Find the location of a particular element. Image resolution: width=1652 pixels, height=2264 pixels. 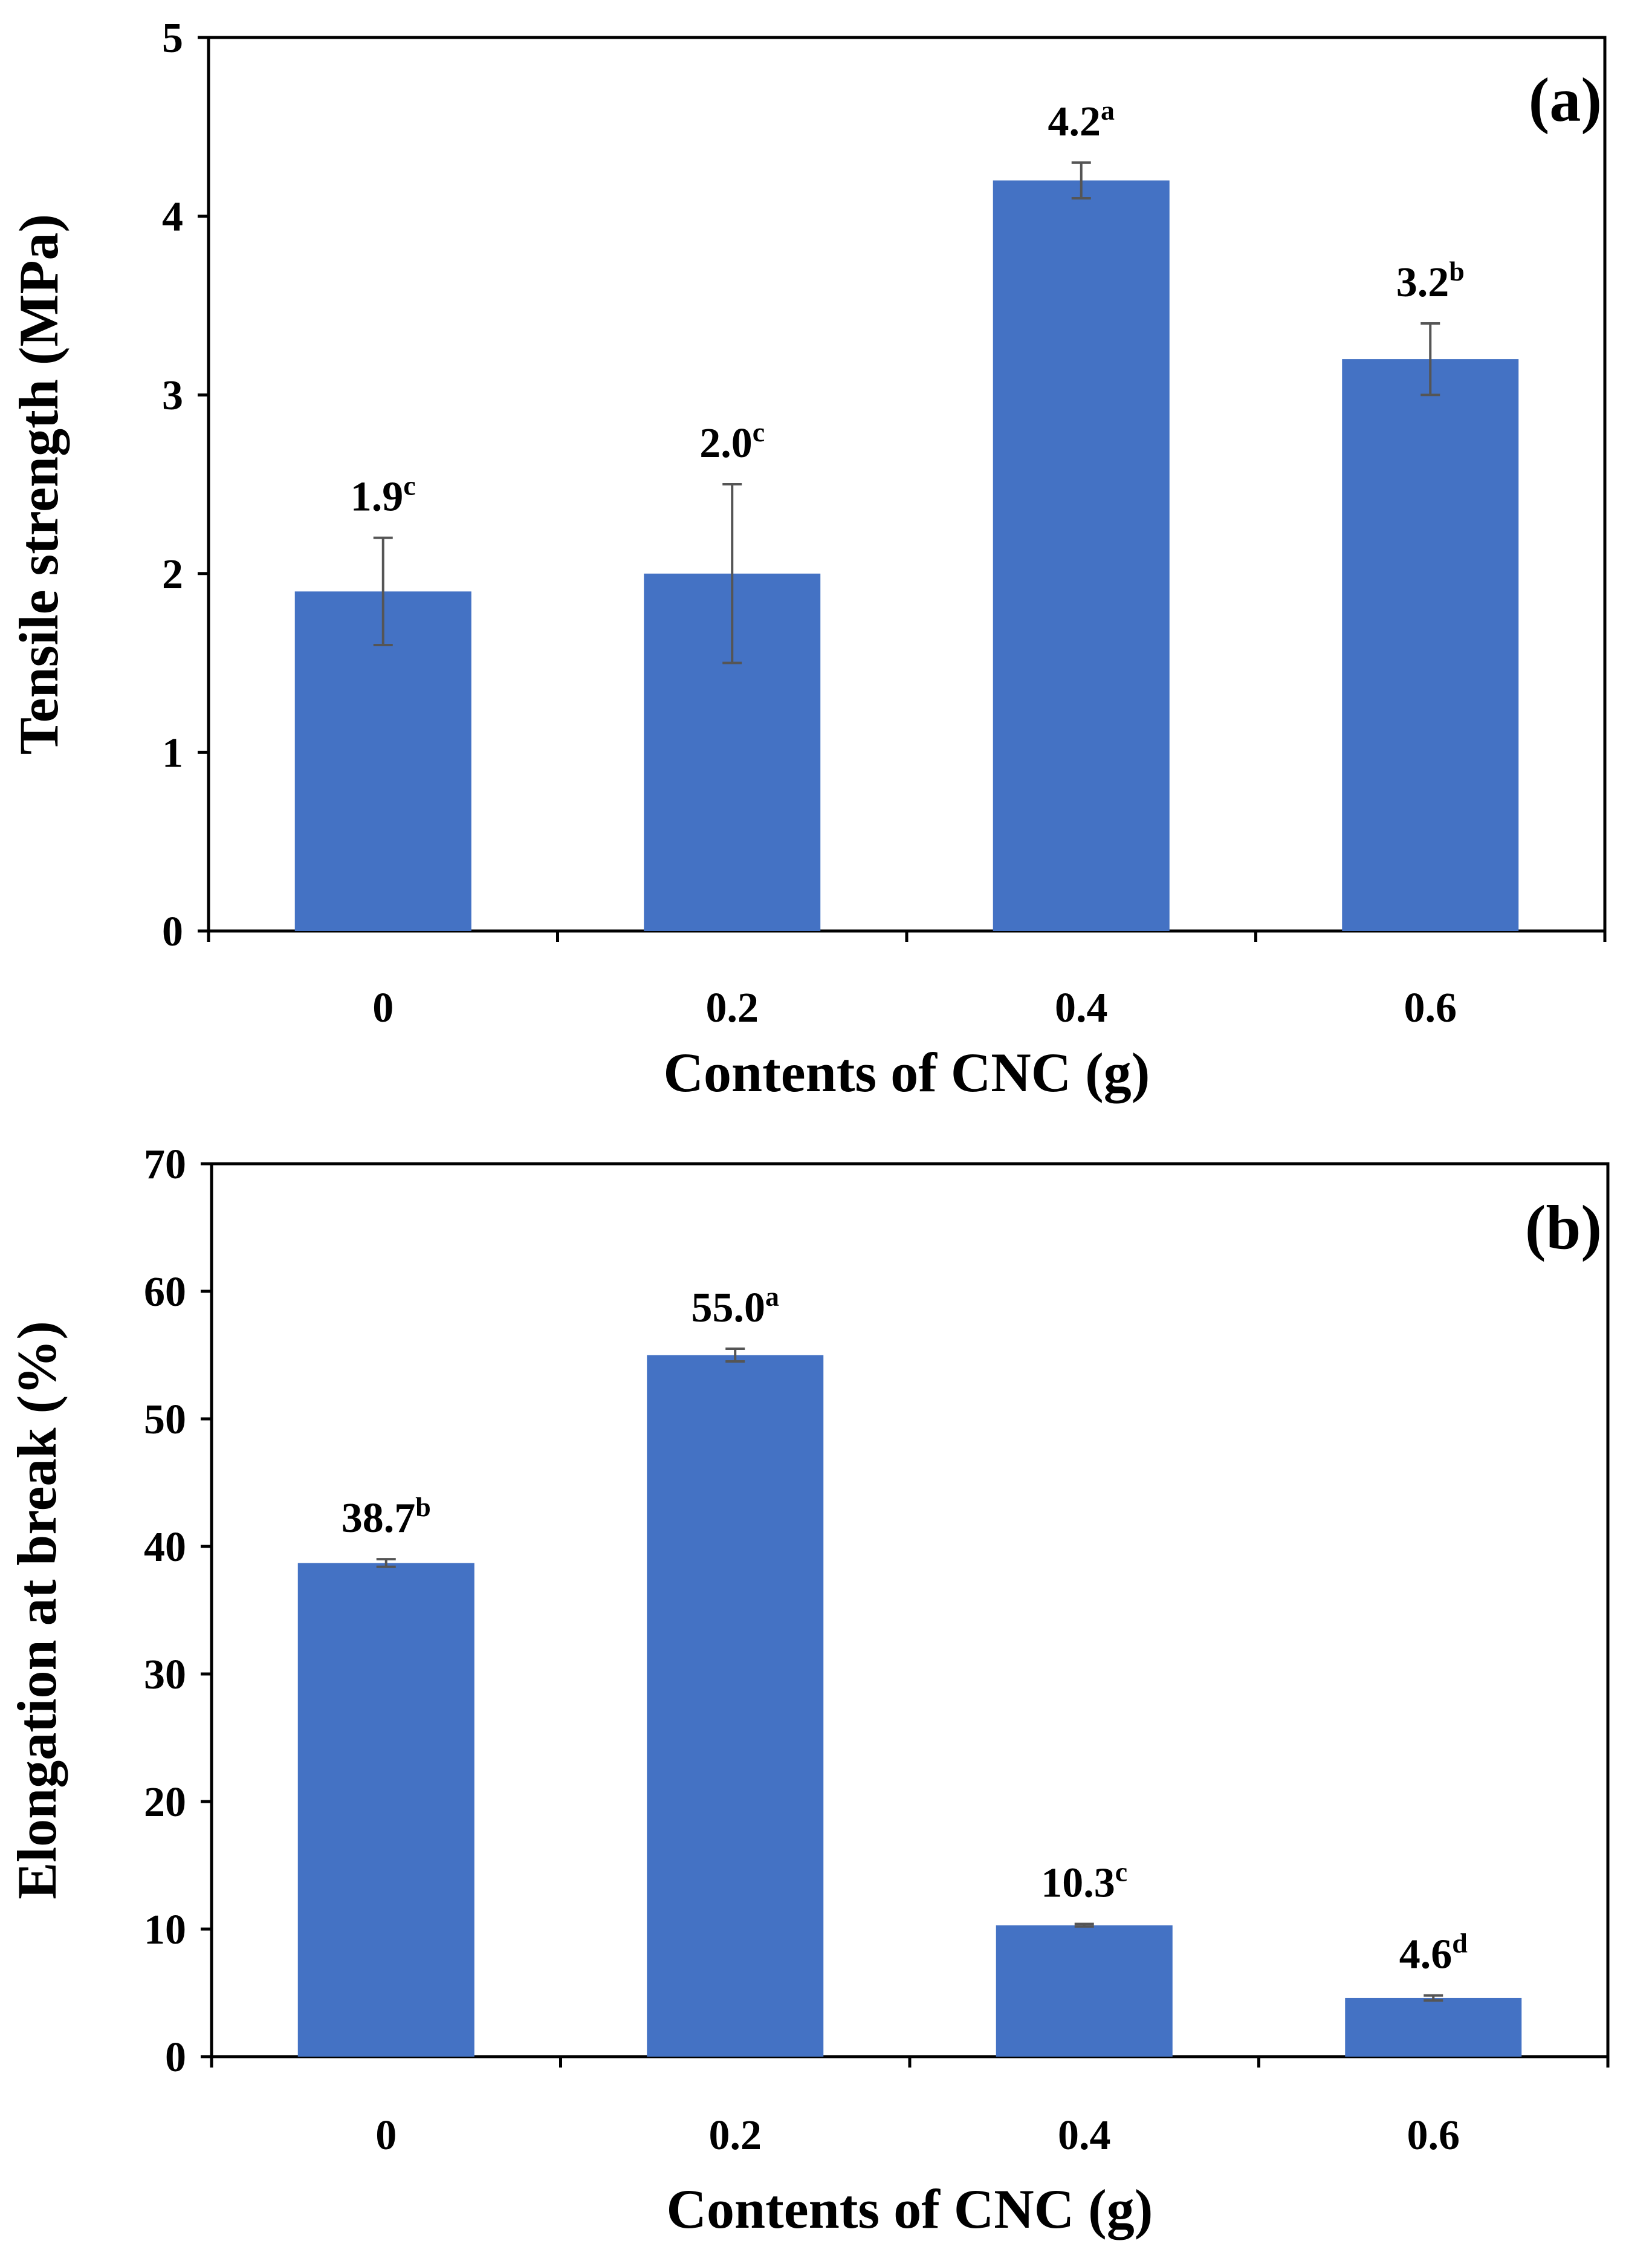

y-tick-label: 2 is located at coordinates (172, 574).